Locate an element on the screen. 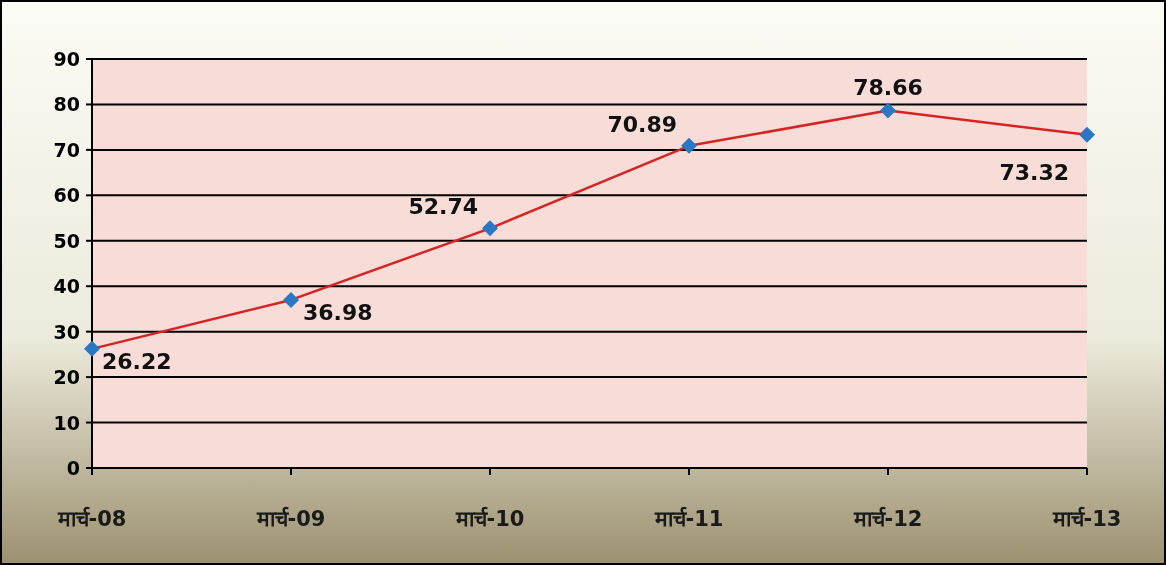 Image resolution: width=1166 pixels, height=565 pixels. y-tick-label: 80 is located at coordinates (66, 104).